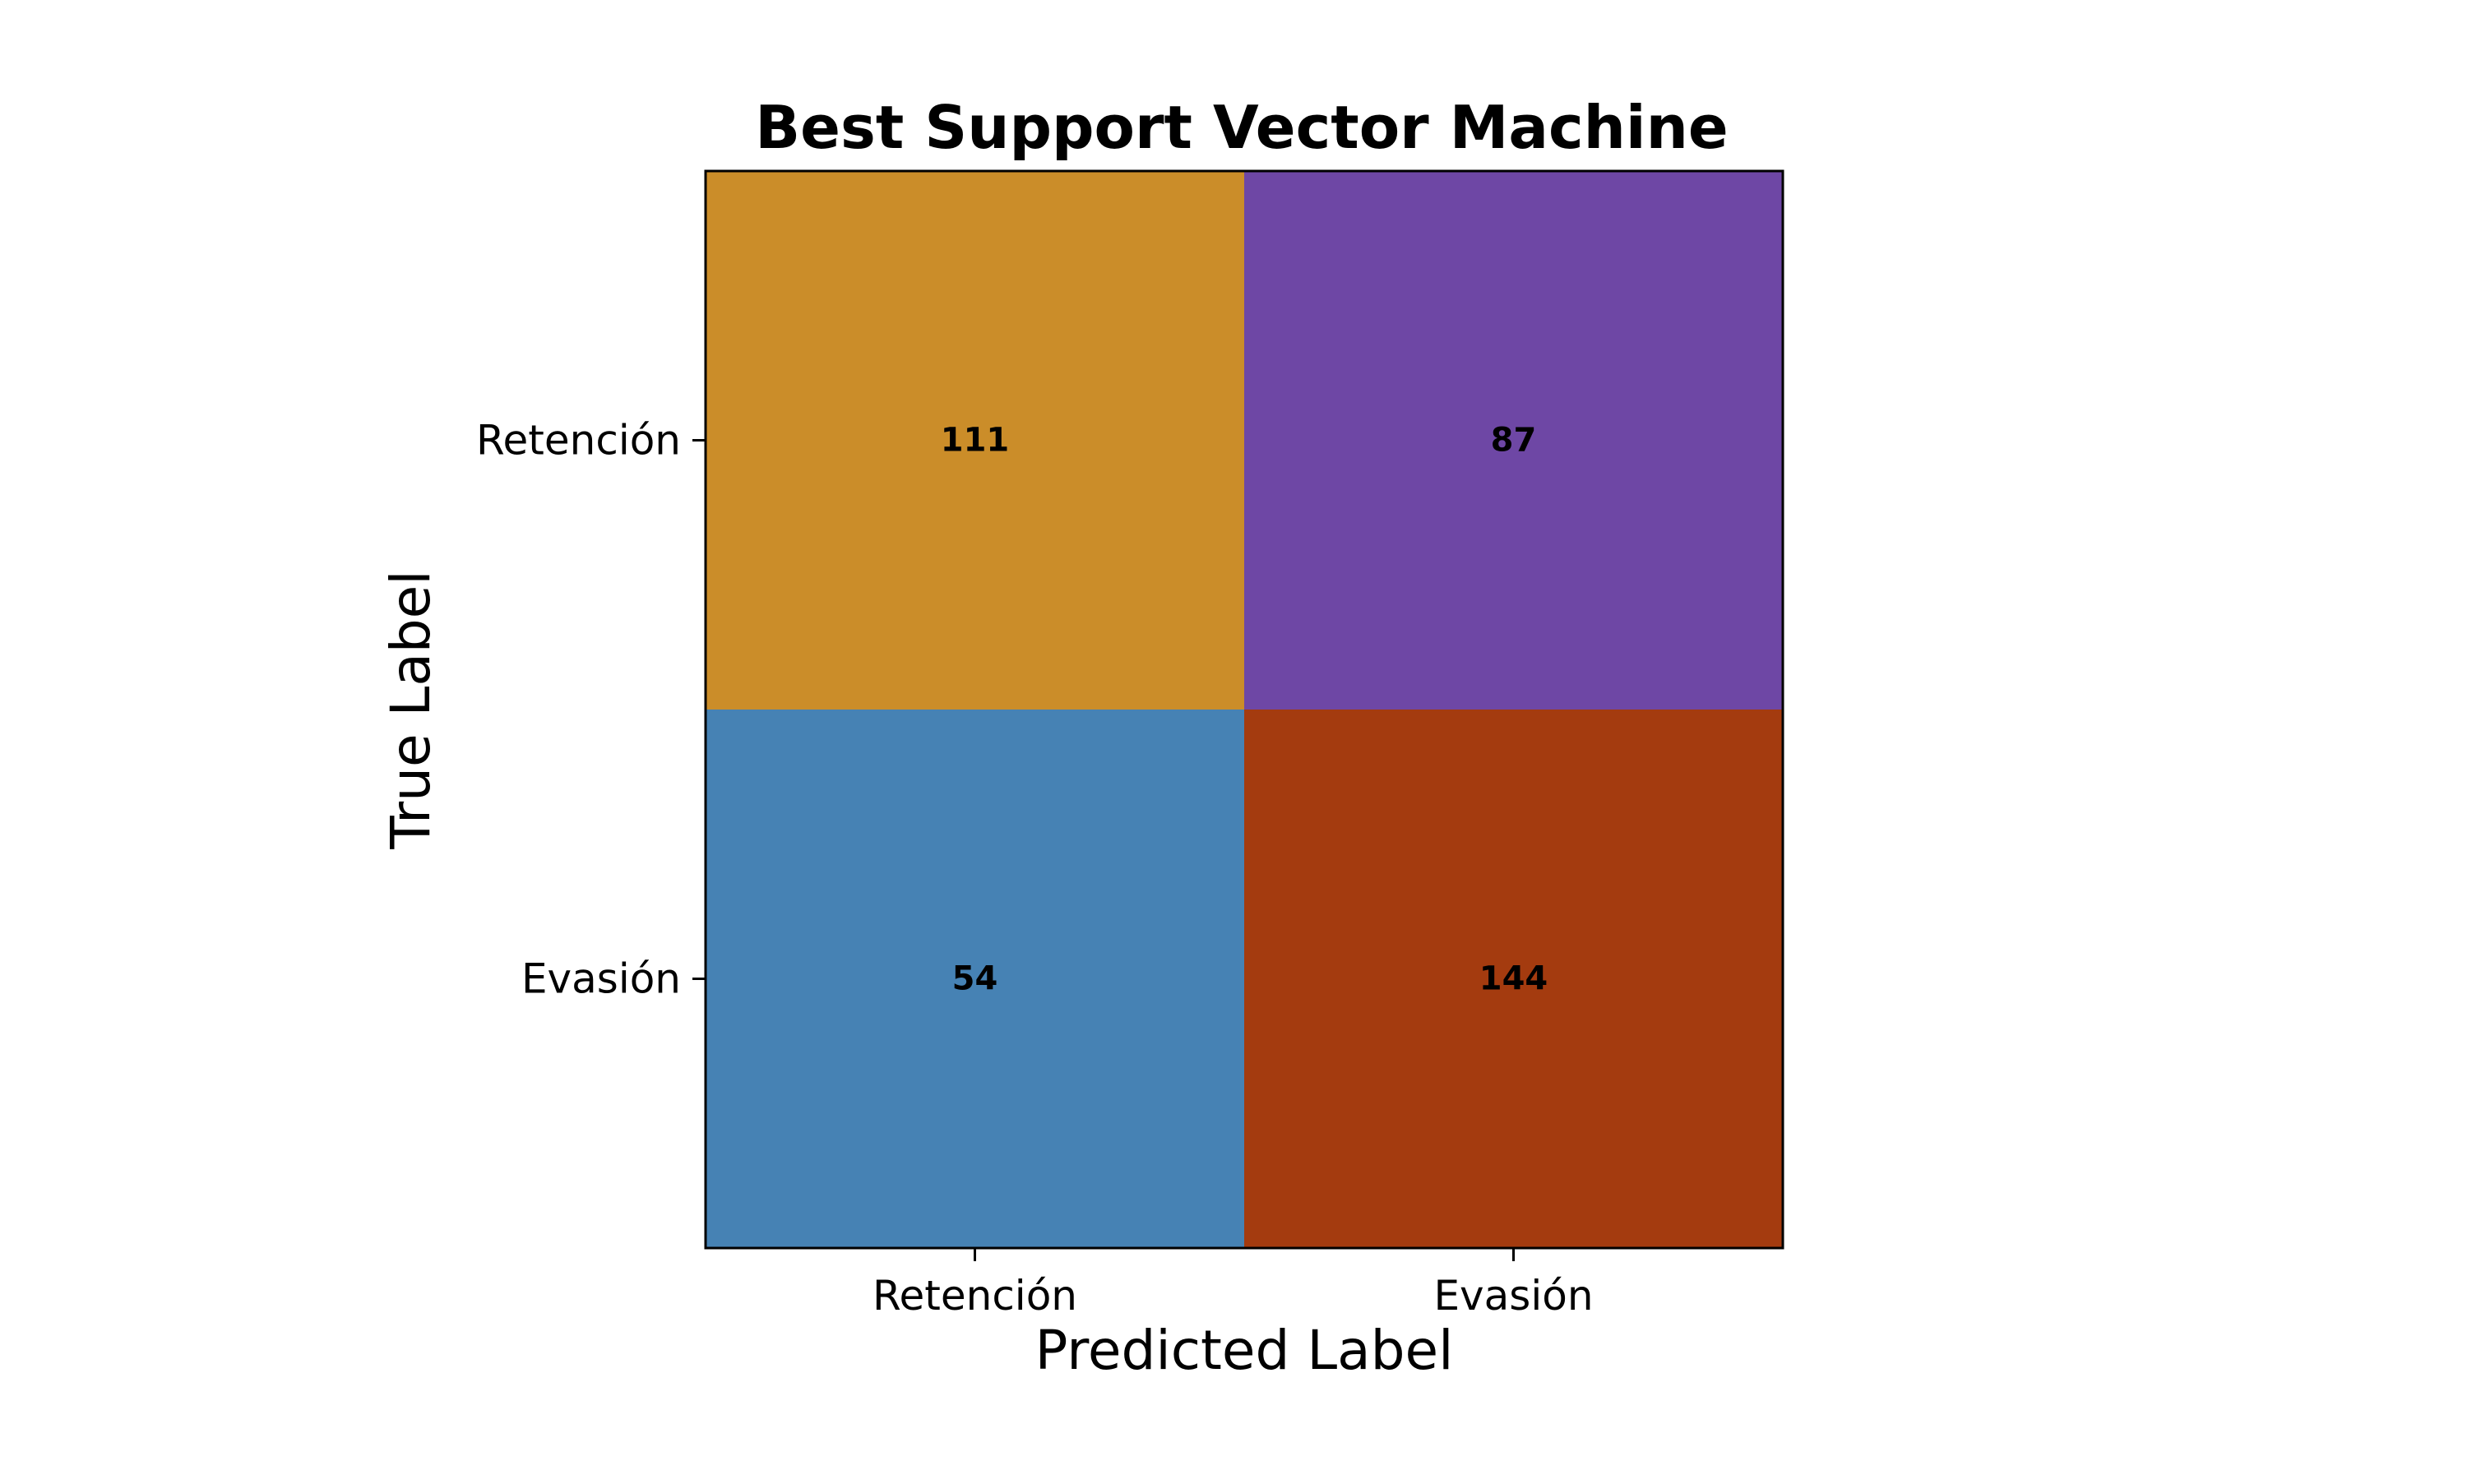  I want to click on x-tick-label: Evasión, so click(1513, 1296).